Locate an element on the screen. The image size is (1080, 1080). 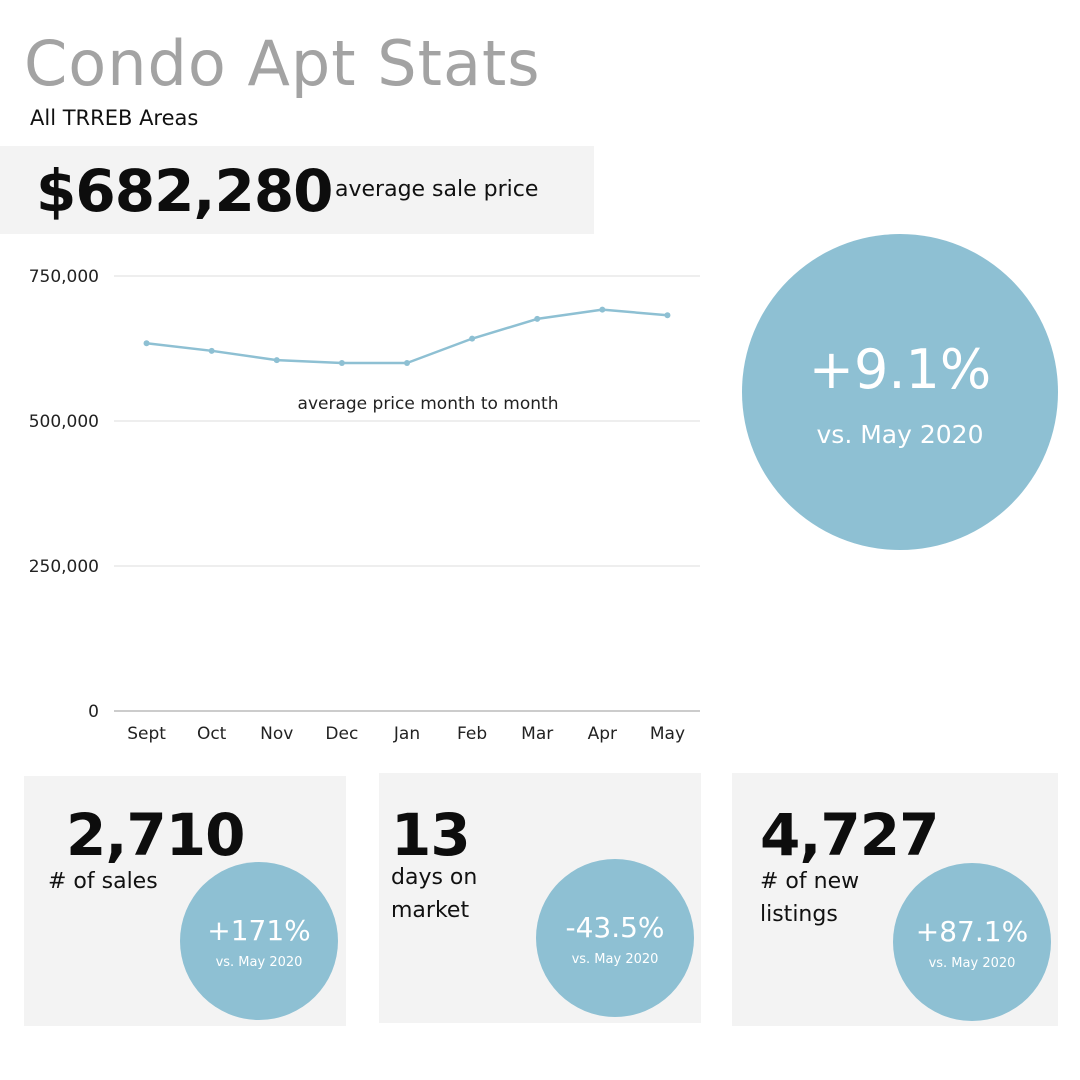
new-listings-change-label: vs. May 2020 is located at coordinates (972, 963).